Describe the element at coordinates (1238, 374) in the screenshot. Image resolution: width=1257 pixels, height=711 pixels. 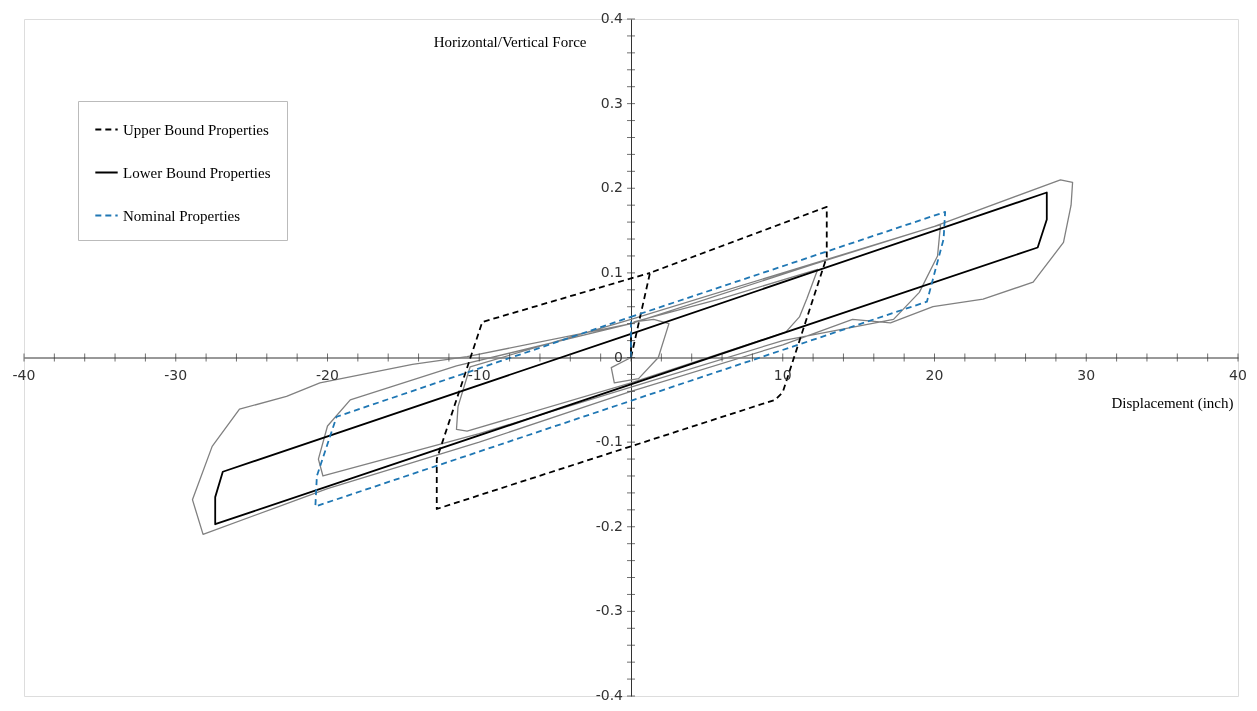
I see `x-tick-label: 40` at that location.